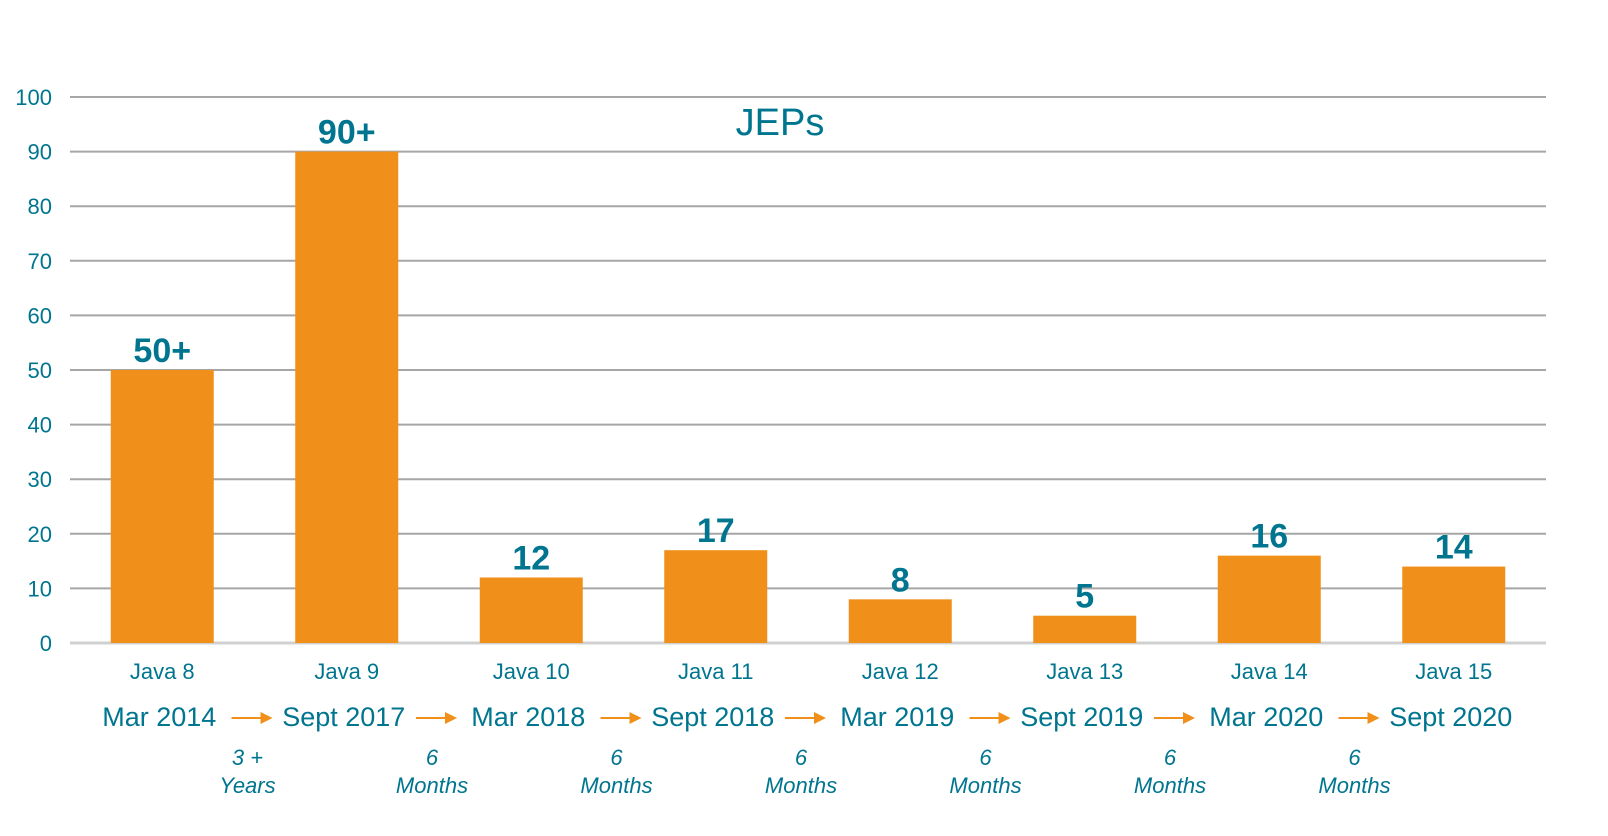  Describe the element at coordinates (162, 671) in the screenshot. I see `category-label: Java 8` at that location.